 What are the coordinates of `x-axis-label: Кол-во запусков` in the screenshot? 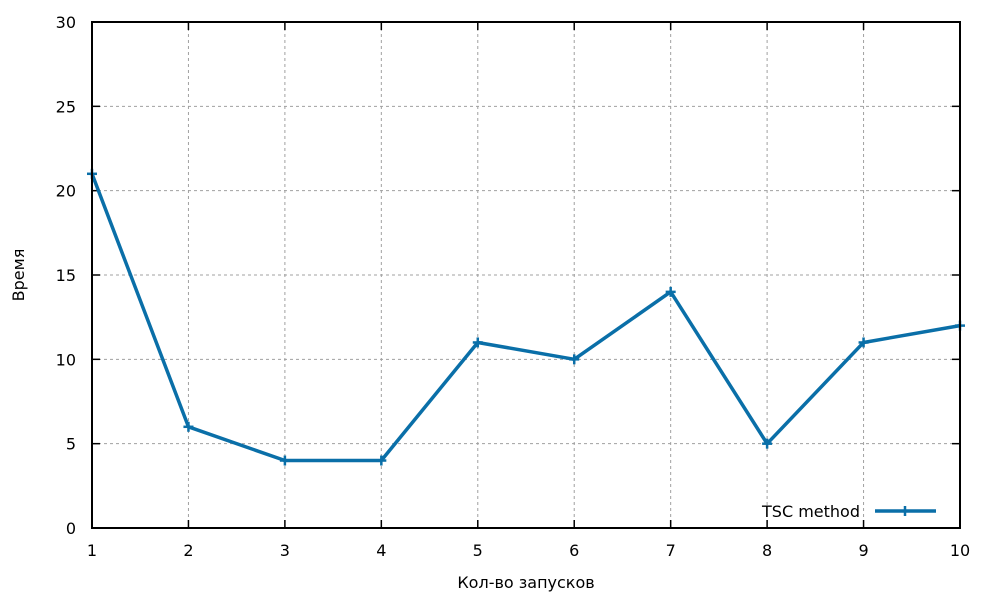 It's located at (525, 582).